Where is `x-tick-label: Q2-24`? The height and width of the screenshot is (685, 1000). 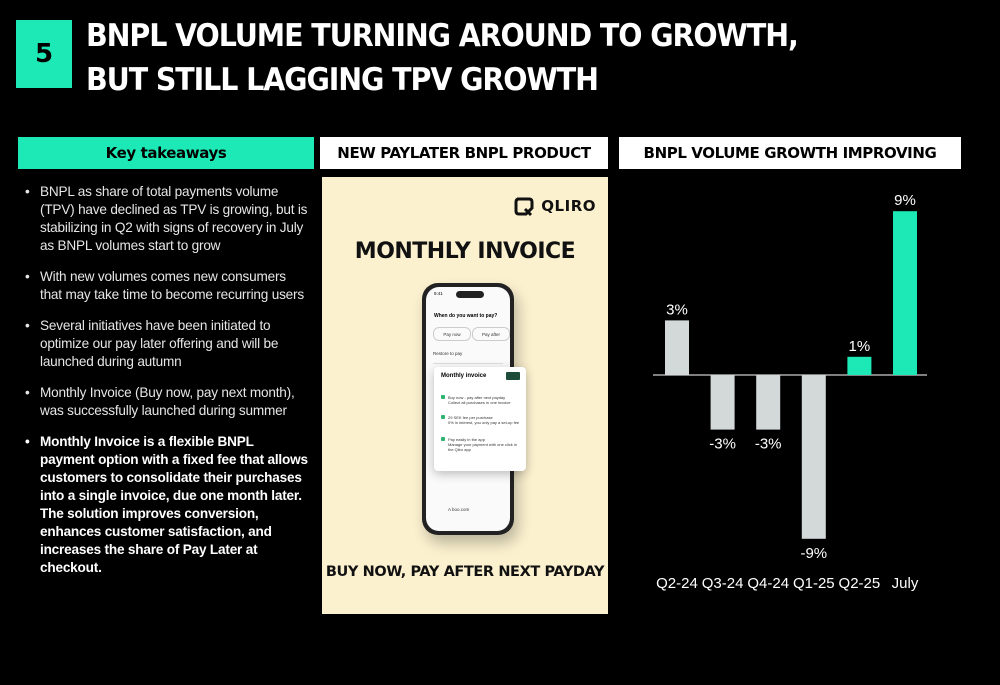 x-tick-label: Q2-24 is located at coordinates (677, 583).